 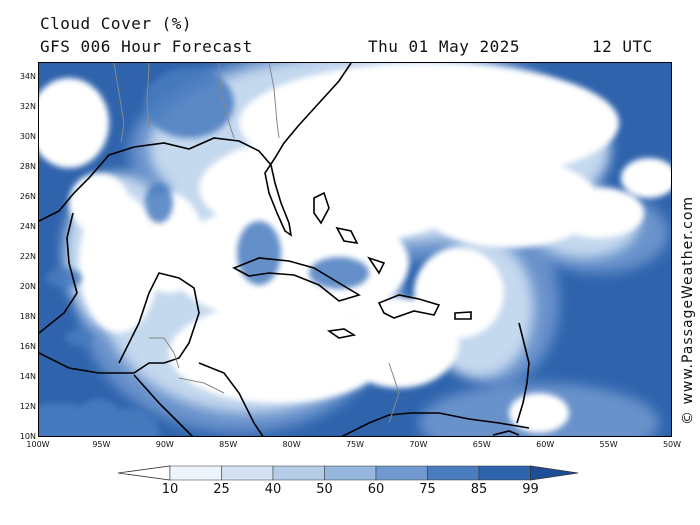 I want to click on lat-label: 12N, so click(x=27, y=406).